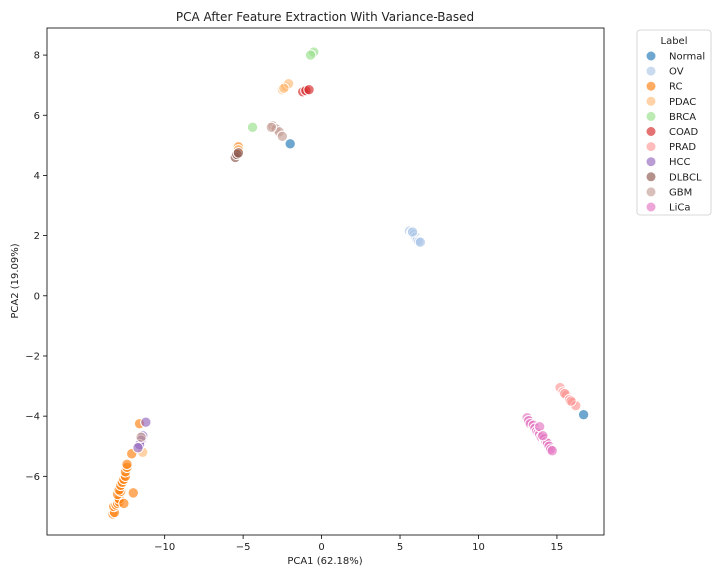 This screenshot has height=576, width=720. What do you see at coordinates (400, 547) in the screenshot?
I see `x-tick-label: 5` at bounding box center [400, 547].